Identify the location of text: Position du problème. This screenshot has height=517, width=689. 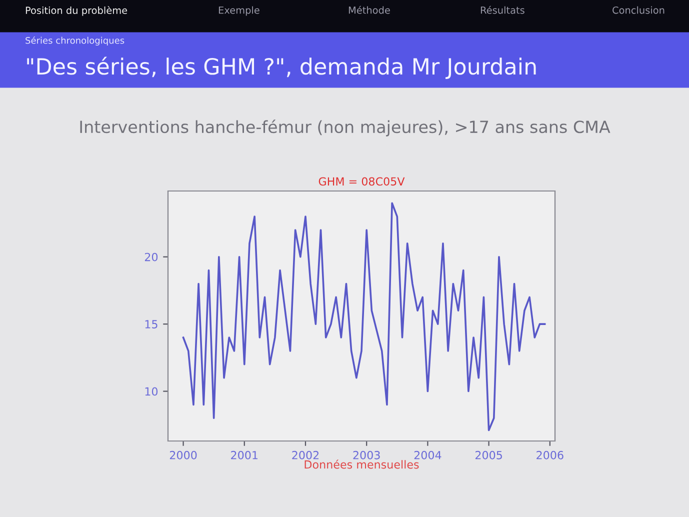
(77, 11).